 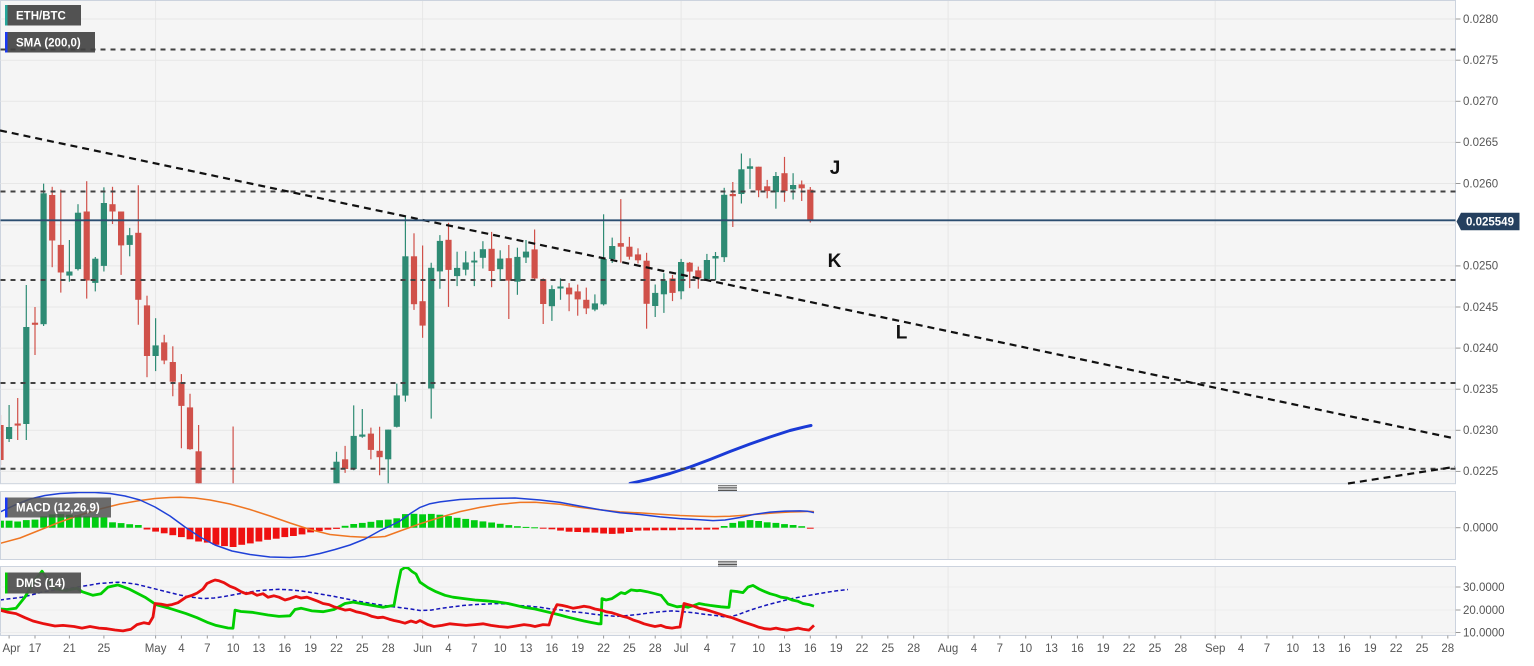 What do you see at coordinates (1490, 223) in the screenshot?
I see `svg-text: 0.025549` at bounding box center [1490, 223].